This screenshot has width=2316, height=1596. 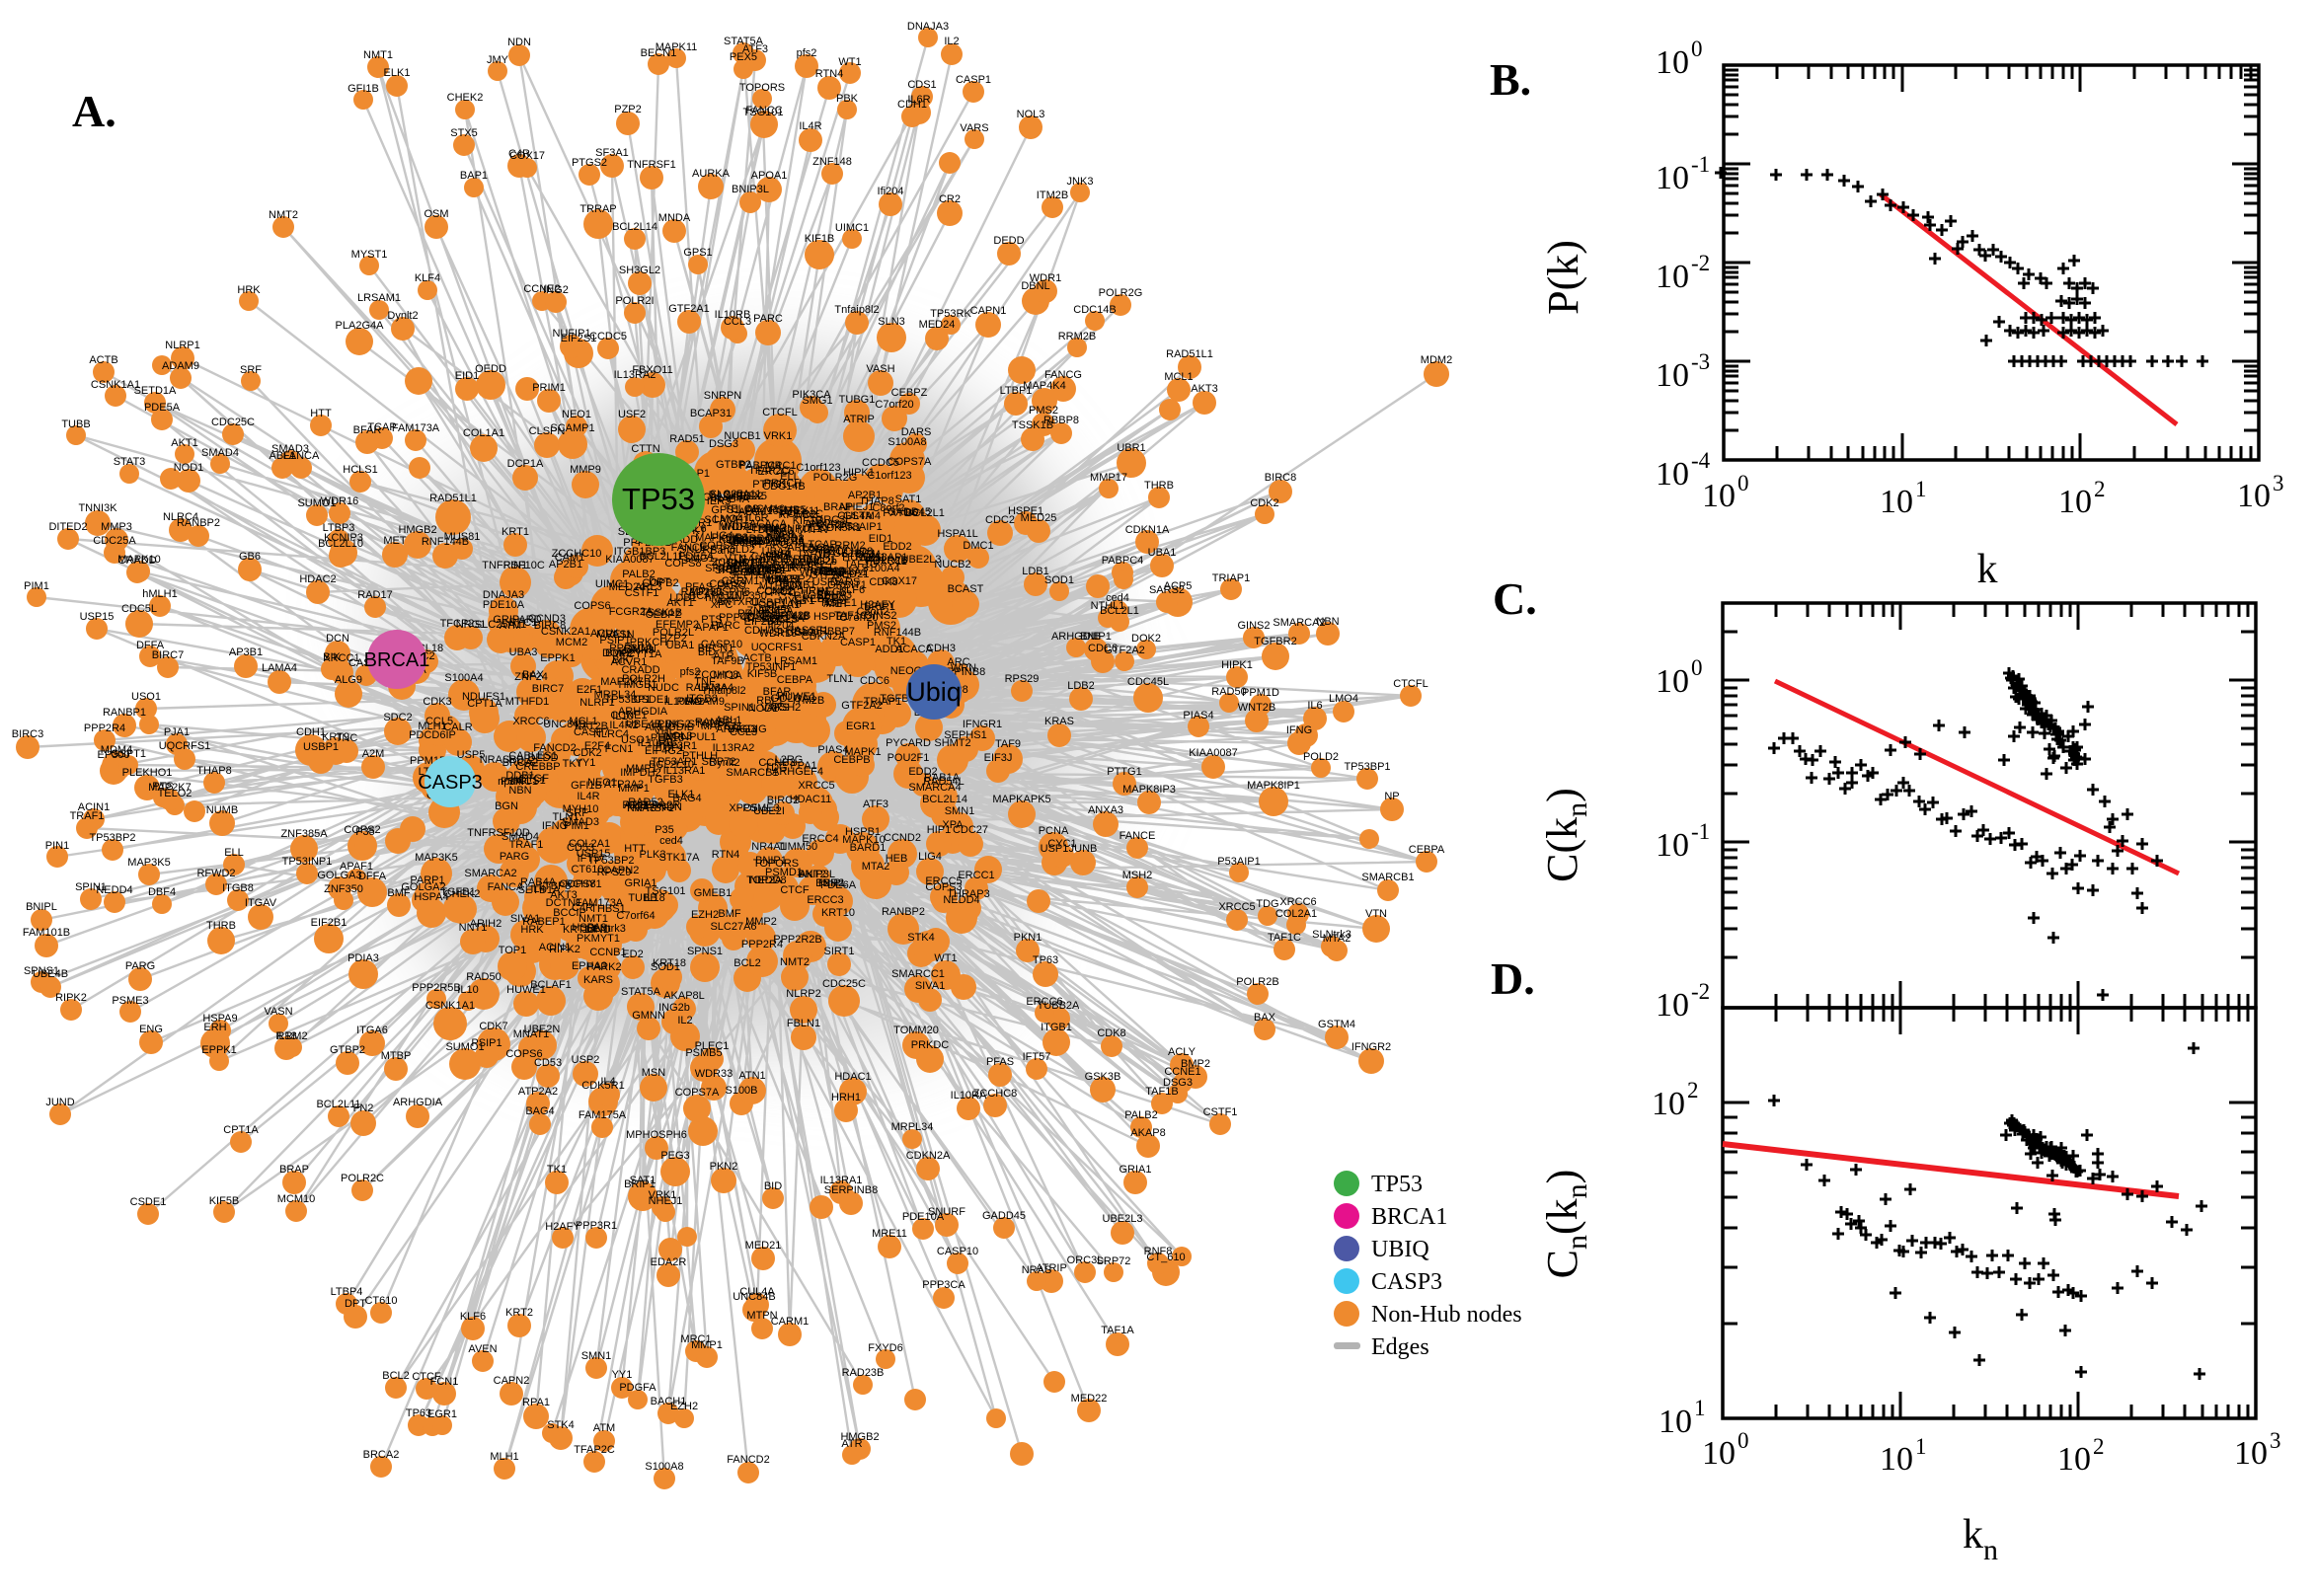 I want to click on svg-text: RTN4, so click(x=829, y=74).